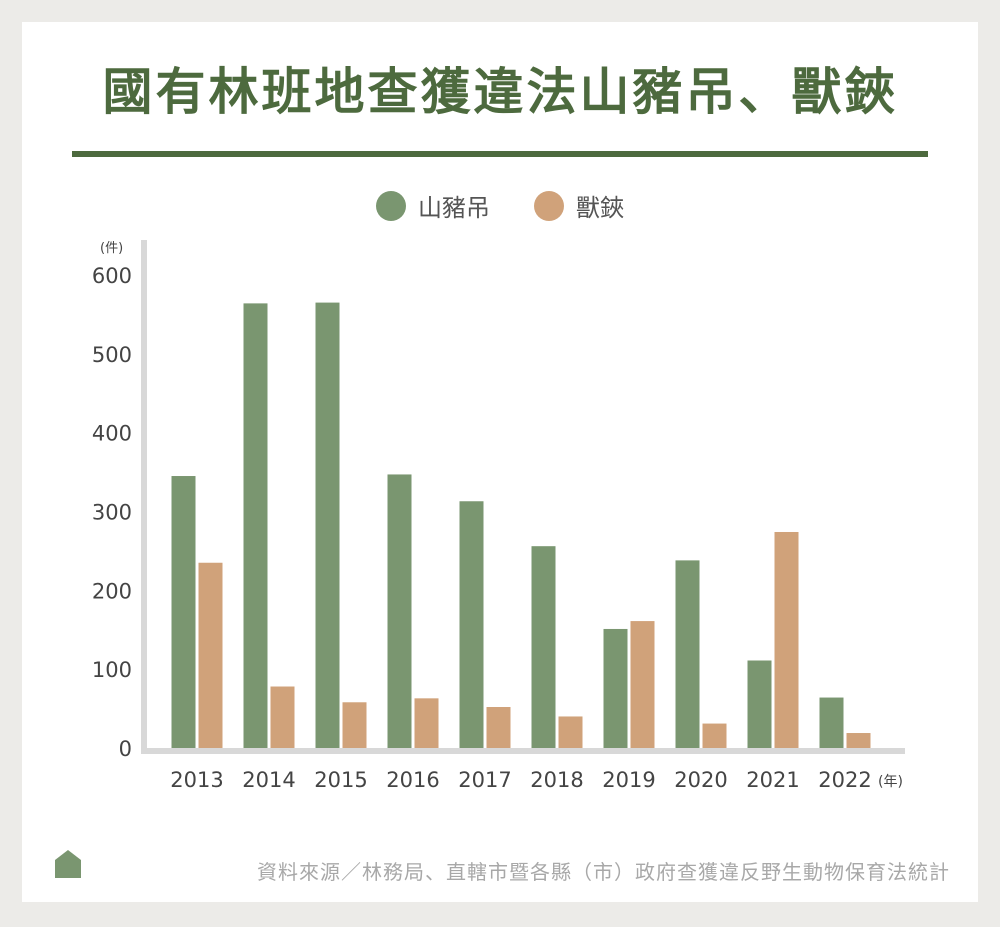 The height and width of the screenshot is (927, 1000). I want to click on x-tick-label: 2016, so click(412, 780).